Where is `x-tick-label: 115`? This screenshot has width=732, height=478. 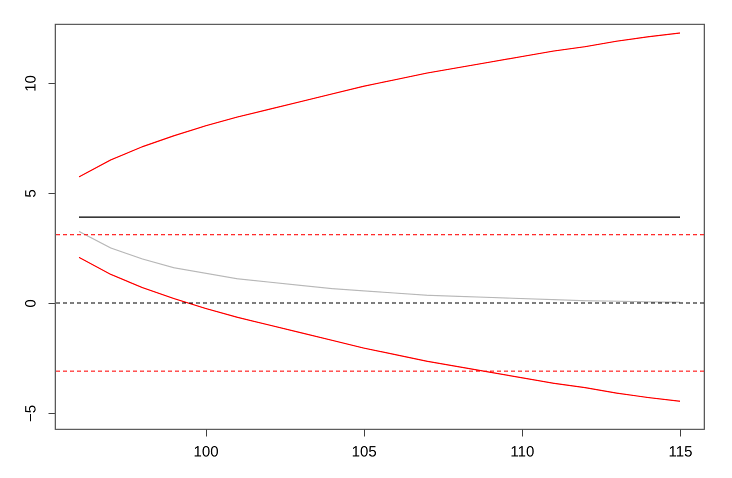 x-tick-label: 115 is located at coordinates (680, 452).